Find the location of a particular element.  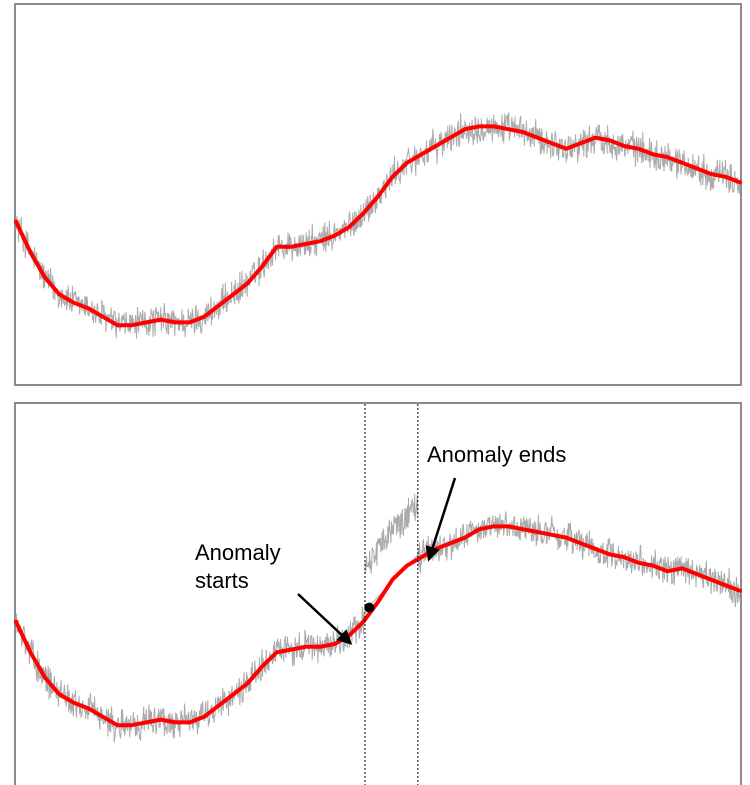

annotation-anomaly-starts: Anomaly starts is located at coordinates (241, 566).